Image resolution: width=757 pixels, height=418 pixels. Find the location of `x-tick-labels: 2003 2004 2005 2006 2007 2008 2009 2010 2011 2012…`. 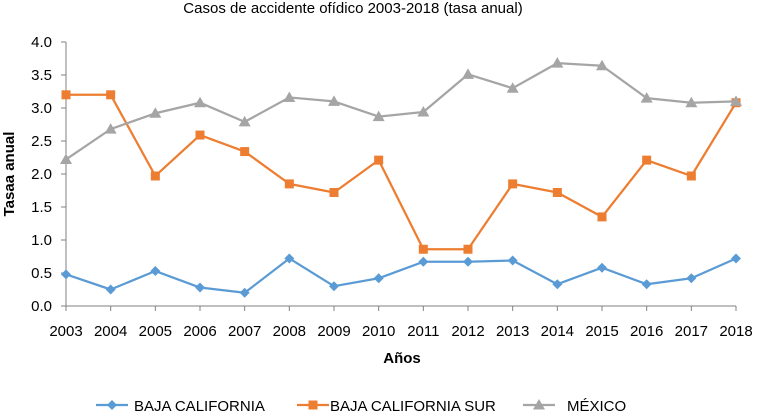

x-tick-labels: 2003 2004 2005 2006 2007 2008 2009 2010 2011 2012… is located at coordinates (401, 323).